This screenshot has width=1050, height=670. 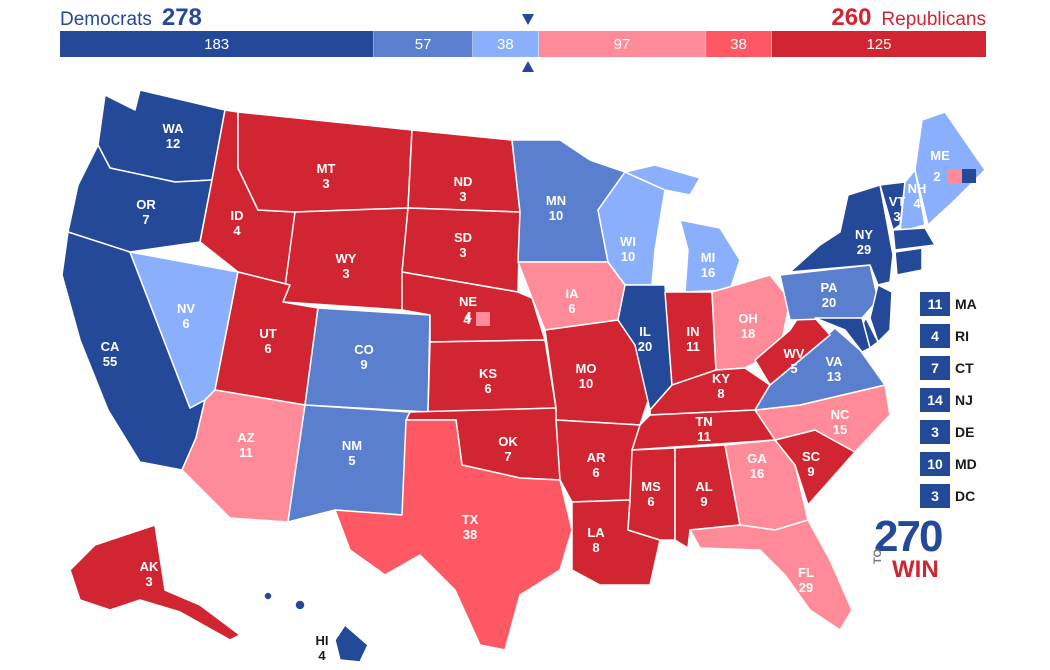 What do you see at coordinates (468, 301) in the screenshot?
I see `state-abbr: NE` at bounding box center [468, 301].